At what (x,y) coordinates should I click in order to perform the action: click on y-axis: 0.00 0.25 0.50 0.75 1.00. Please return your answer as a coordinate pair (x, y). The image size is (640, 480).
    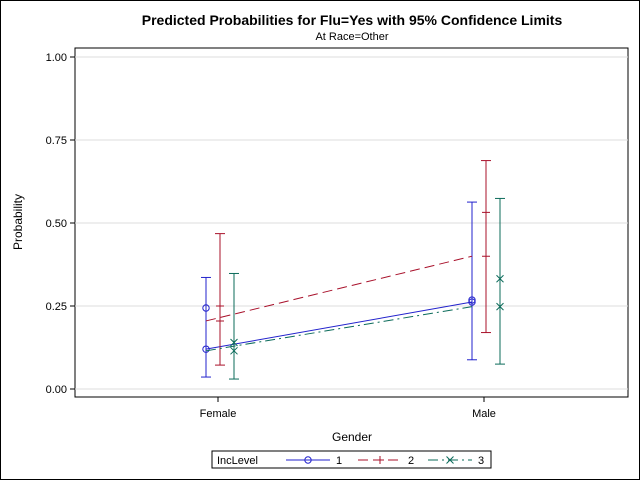
    Looking at the image, I should click on (60, 224).